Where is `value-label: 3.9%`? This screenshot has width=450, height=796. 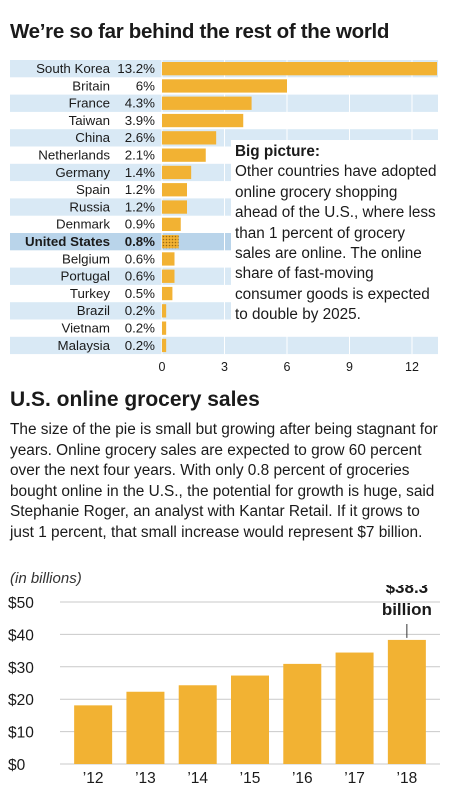 value-label: 3.9% is located at coordinates (140, 120).